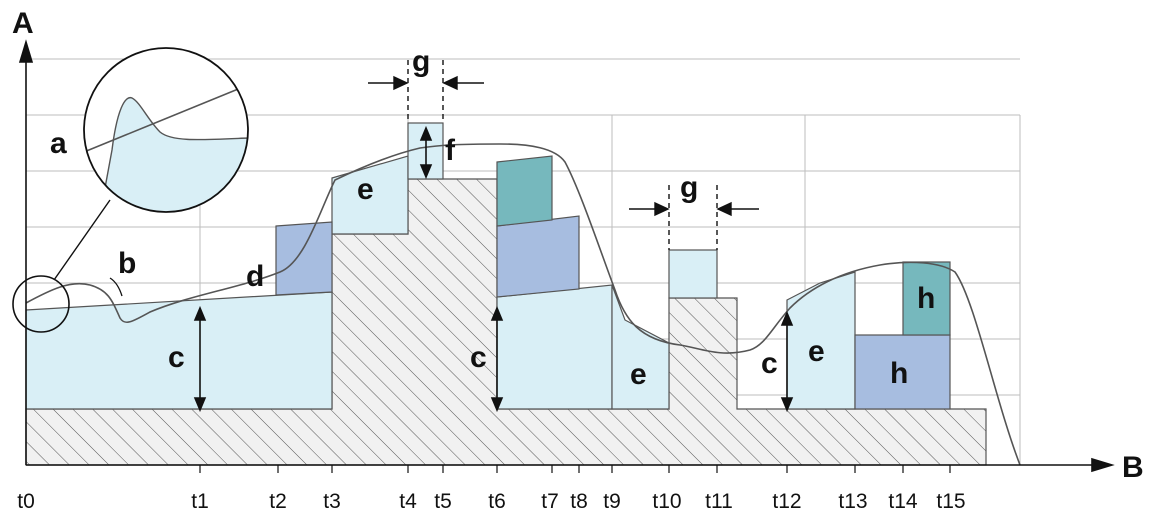  Describe the element at coordinates (497, 501) in the screenshot. I see `tick-label-t6: t6` at that location.